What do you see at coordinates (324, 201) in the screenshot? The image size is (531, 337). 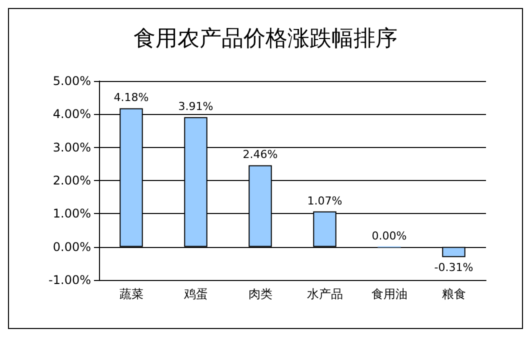 I see `data-label: 1.07%` at bounding box center [324, 201].